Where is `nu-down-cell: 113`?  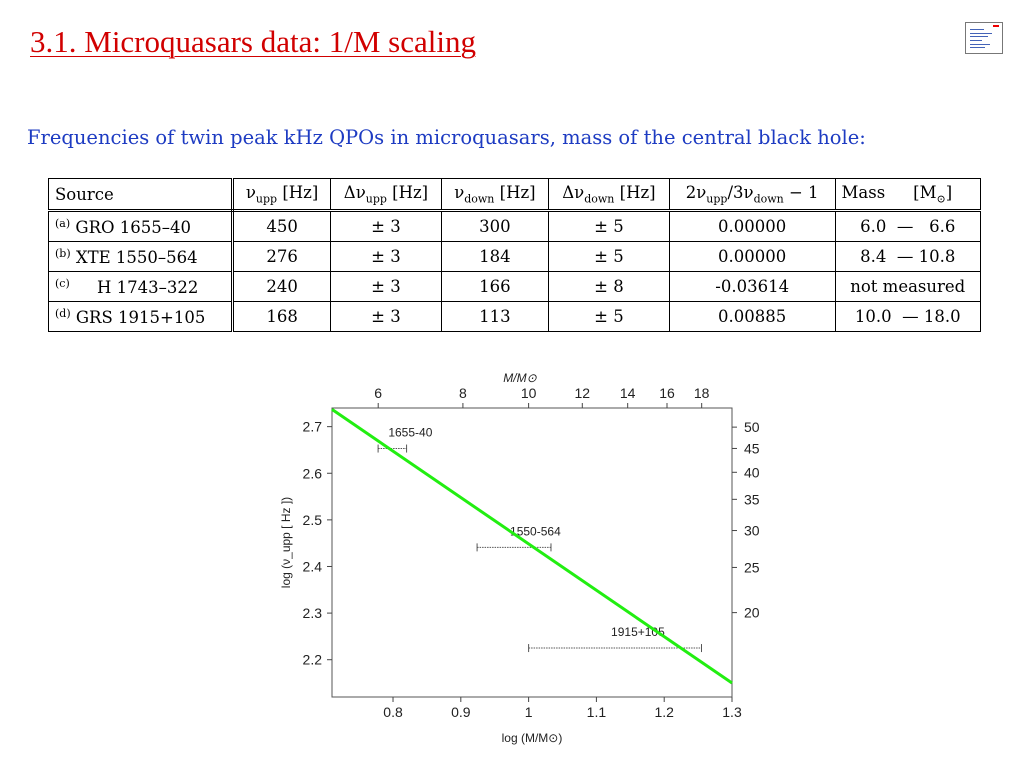
nu-down-cell: 113 is located at coordinates (495, 316).